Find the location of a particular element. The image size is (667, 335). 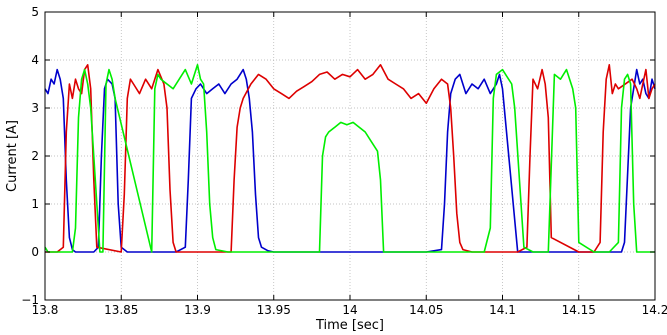

x-axis-title: Time [sec] is located at coordinates (349, 325).